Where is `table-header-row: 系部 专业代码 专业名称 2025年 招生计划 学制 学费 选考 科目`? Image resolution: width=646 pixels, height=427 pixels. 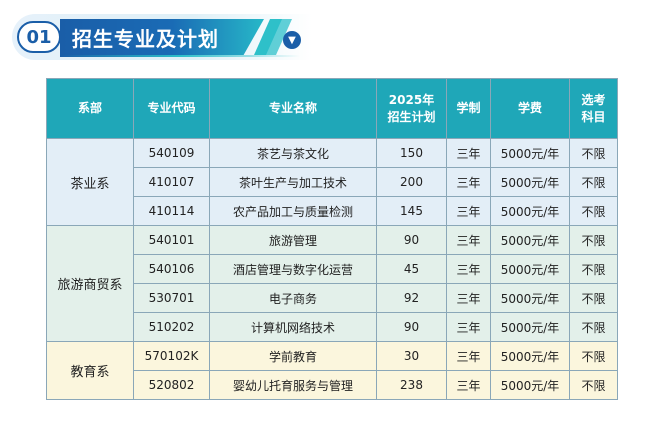 table-header-row: 系部 专业代码 专业名称 2025年 招生计划 学制 学费 选考 科目 is located at coordinates (332, 108).